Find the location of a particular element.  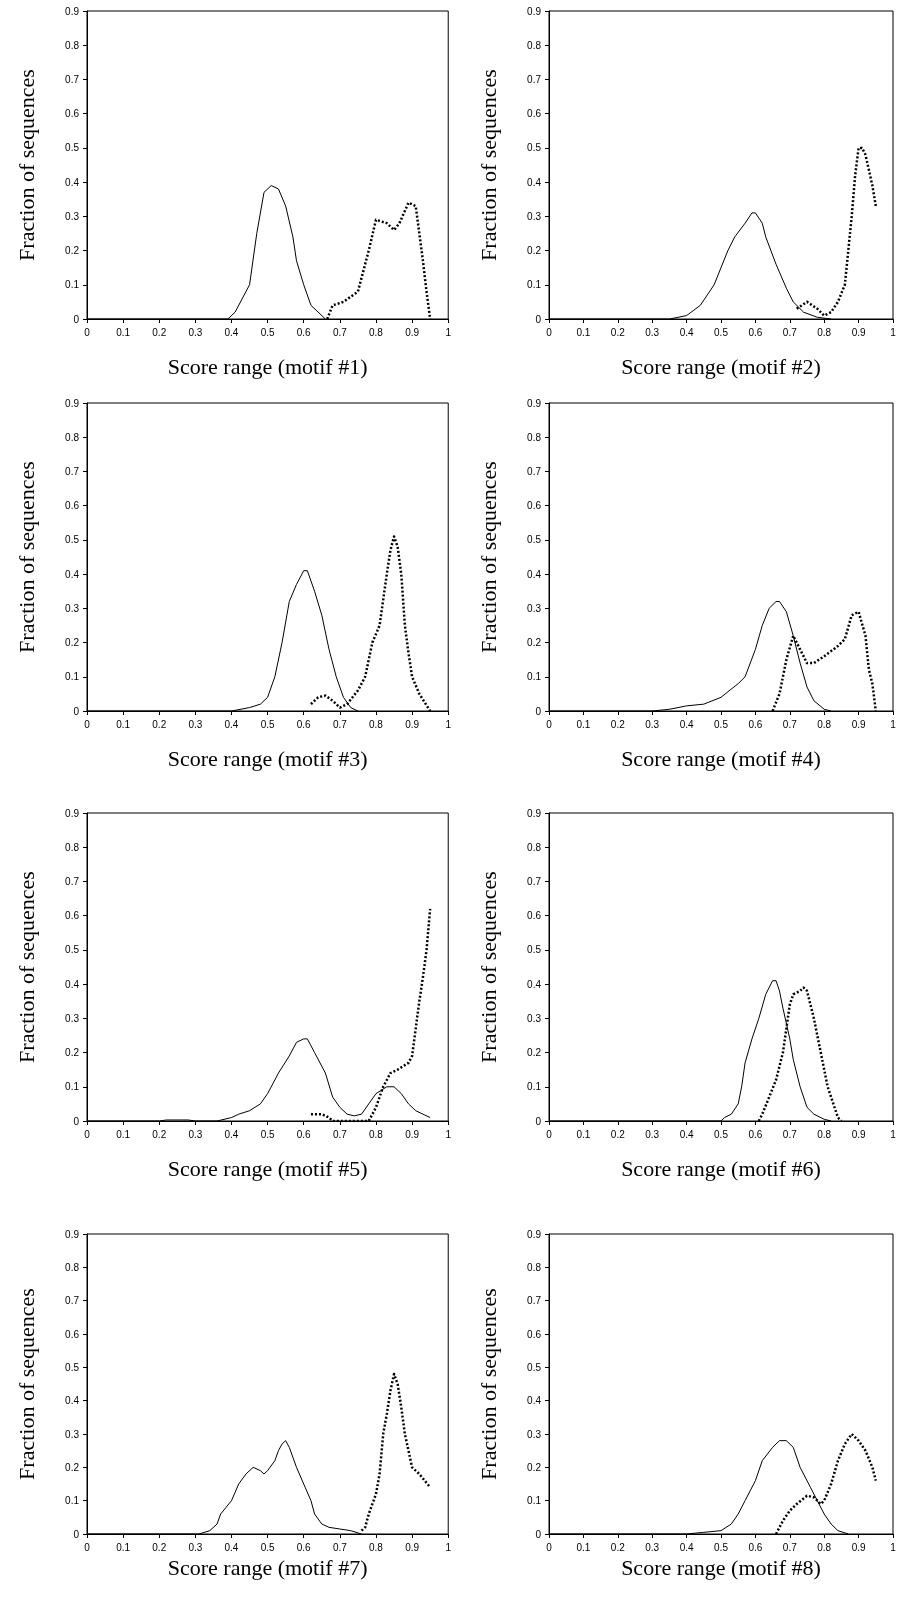

x-axis-title: Score range (motif #1) is located at coordinates (267, 366).